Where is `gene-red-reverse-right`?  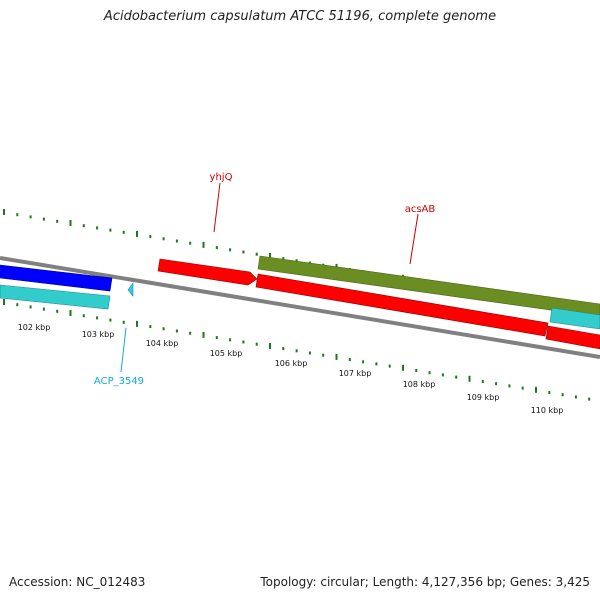 gene-red-reverse-right is located at coordinates (572, 337).